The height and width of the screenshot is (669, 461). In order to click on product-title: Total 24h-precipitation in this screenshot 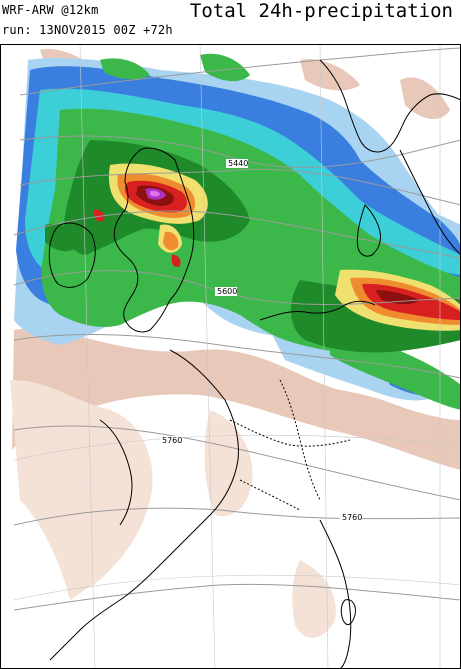, I will do `click(321, 11)`.